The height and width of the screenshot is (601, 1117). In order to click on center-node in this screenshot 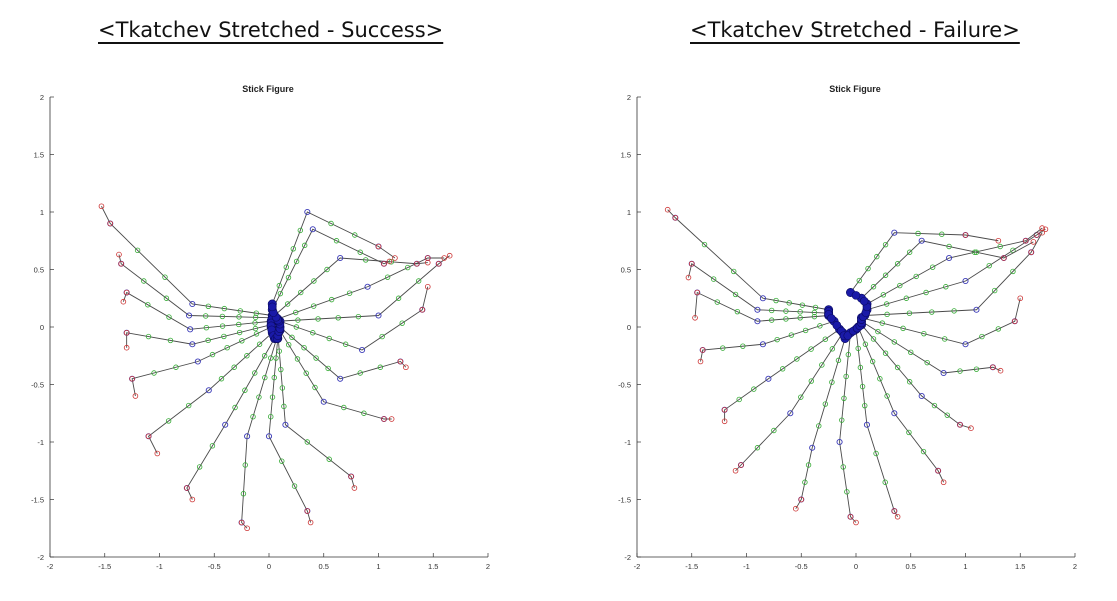, I will do `click(848, 335)`.